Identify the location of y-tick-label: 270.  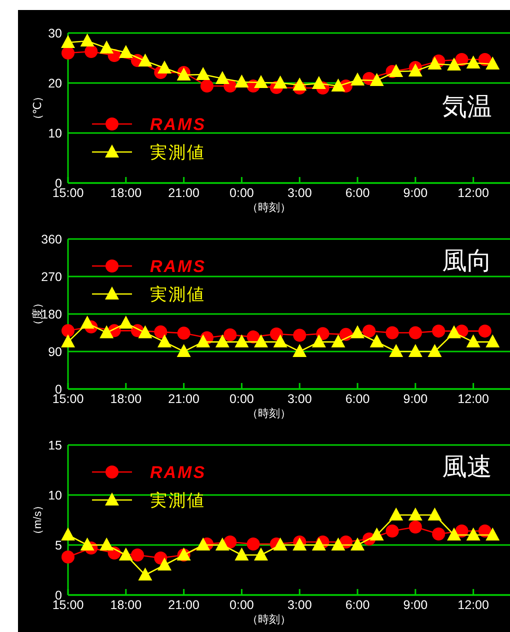
(51, 277).